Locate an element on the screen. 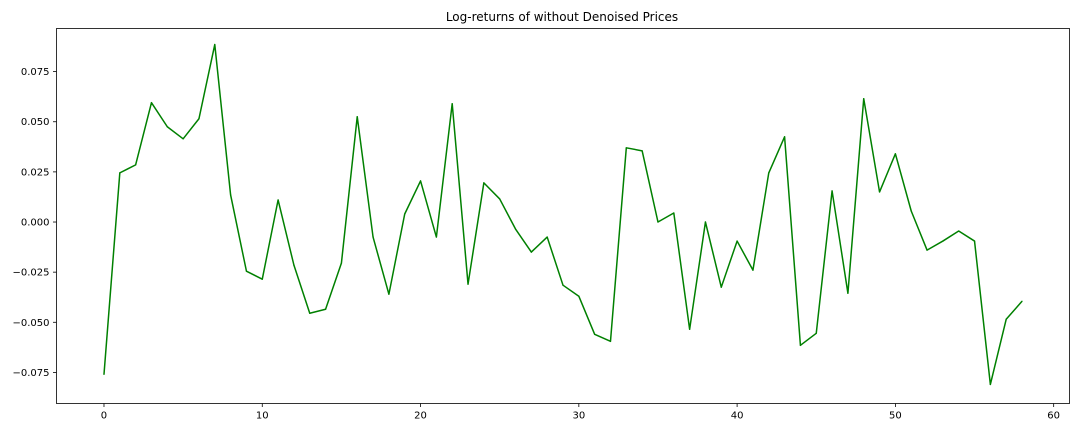 Image resolution: width=1080 pixels, height=432 pixels. y-tick-label: 0.025 is located at coordinates (35, 172).